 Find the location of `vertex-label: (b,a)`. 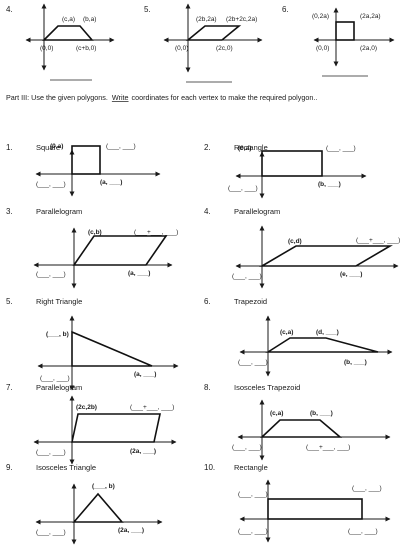

vertex-label: (b,a) is located at coordinates (89, 19).